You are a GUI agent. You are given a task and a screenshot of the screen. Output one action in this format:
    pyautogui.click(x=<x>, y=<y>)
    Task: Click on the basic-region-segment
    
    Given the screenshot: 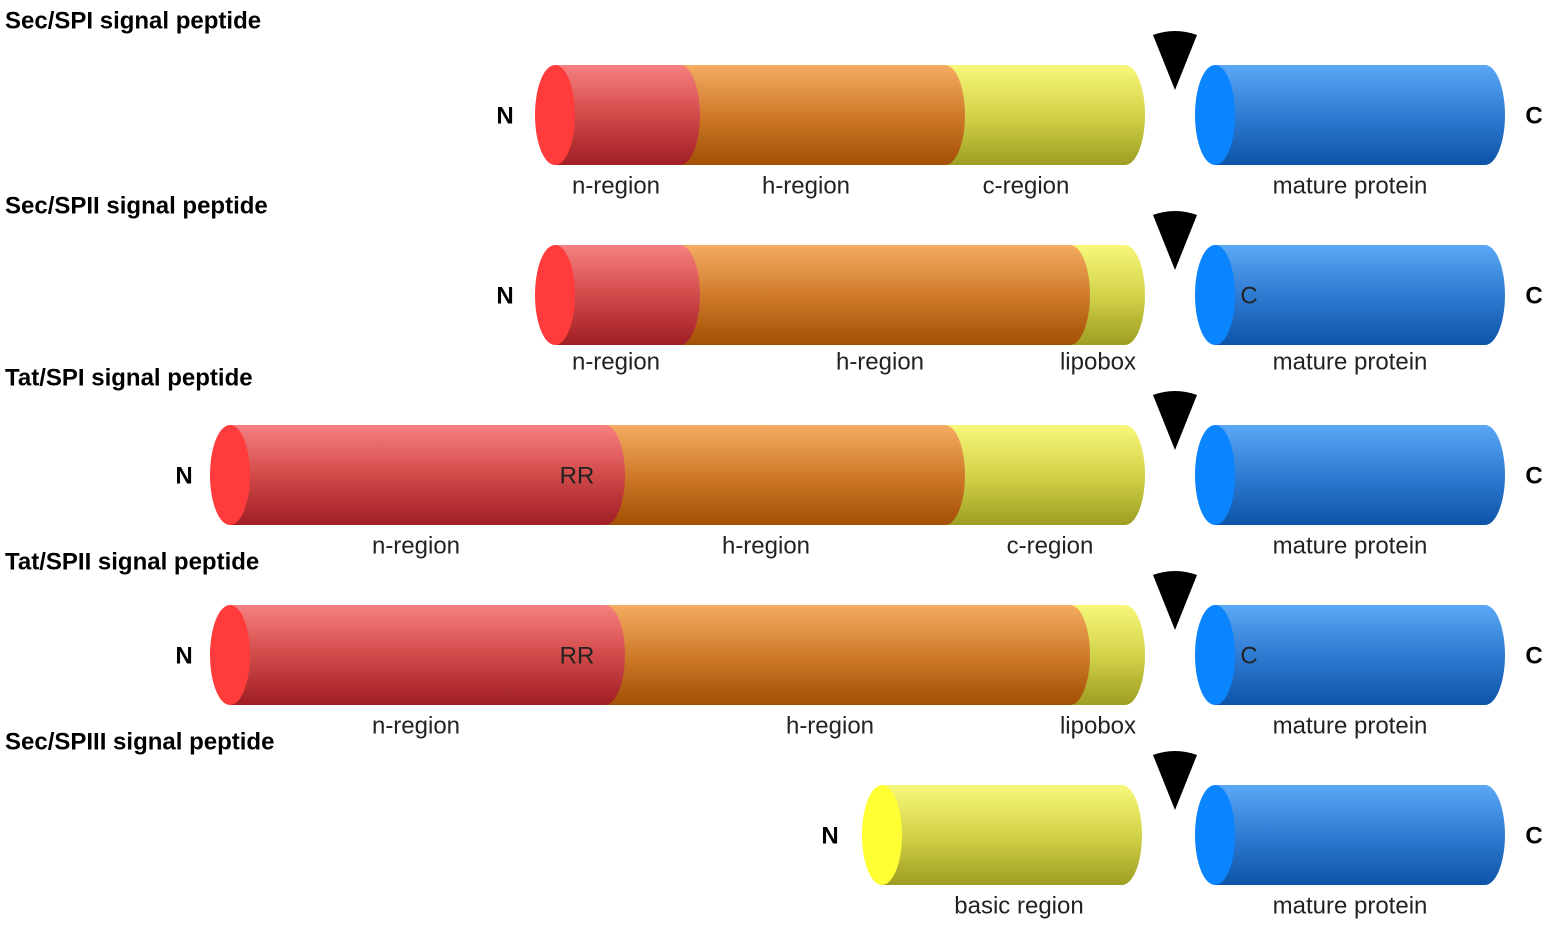 What is the action you would take?
    pyautogui.click(x=1012, y=835)
    